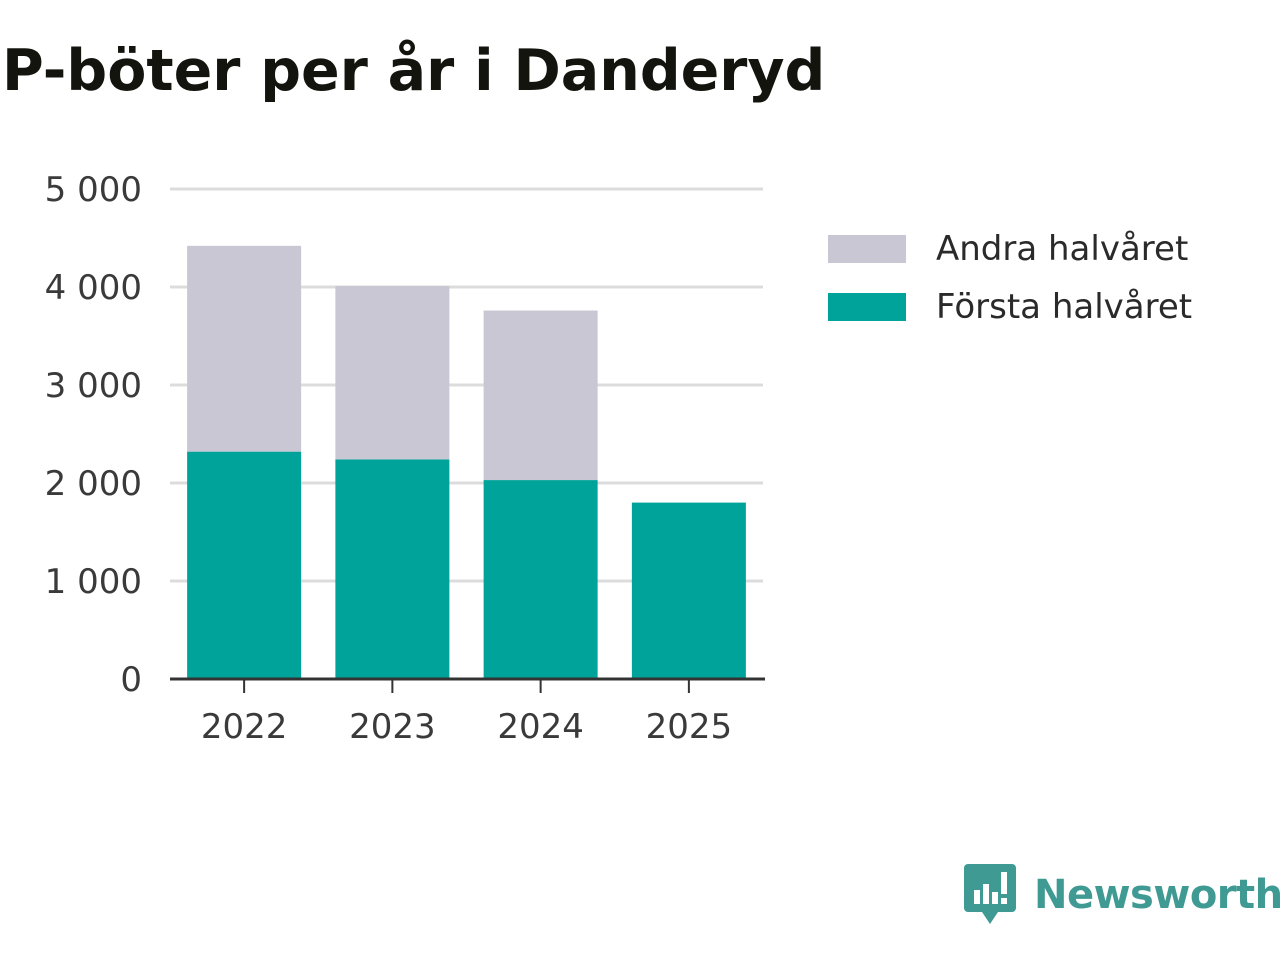 This screenshot has width=1280, height=960. Describe the element at coordinates (93, 435) in the screenshot. I see `y-axis: 0 1 000 2 000 3 000 4 000 5 000` at that location.